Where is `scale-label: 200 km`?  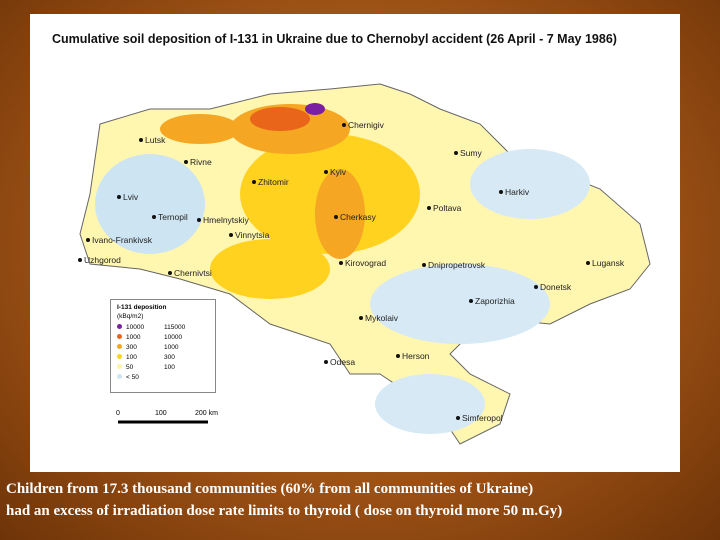
scale-label: 200 km is located at coordinates (206, 413).